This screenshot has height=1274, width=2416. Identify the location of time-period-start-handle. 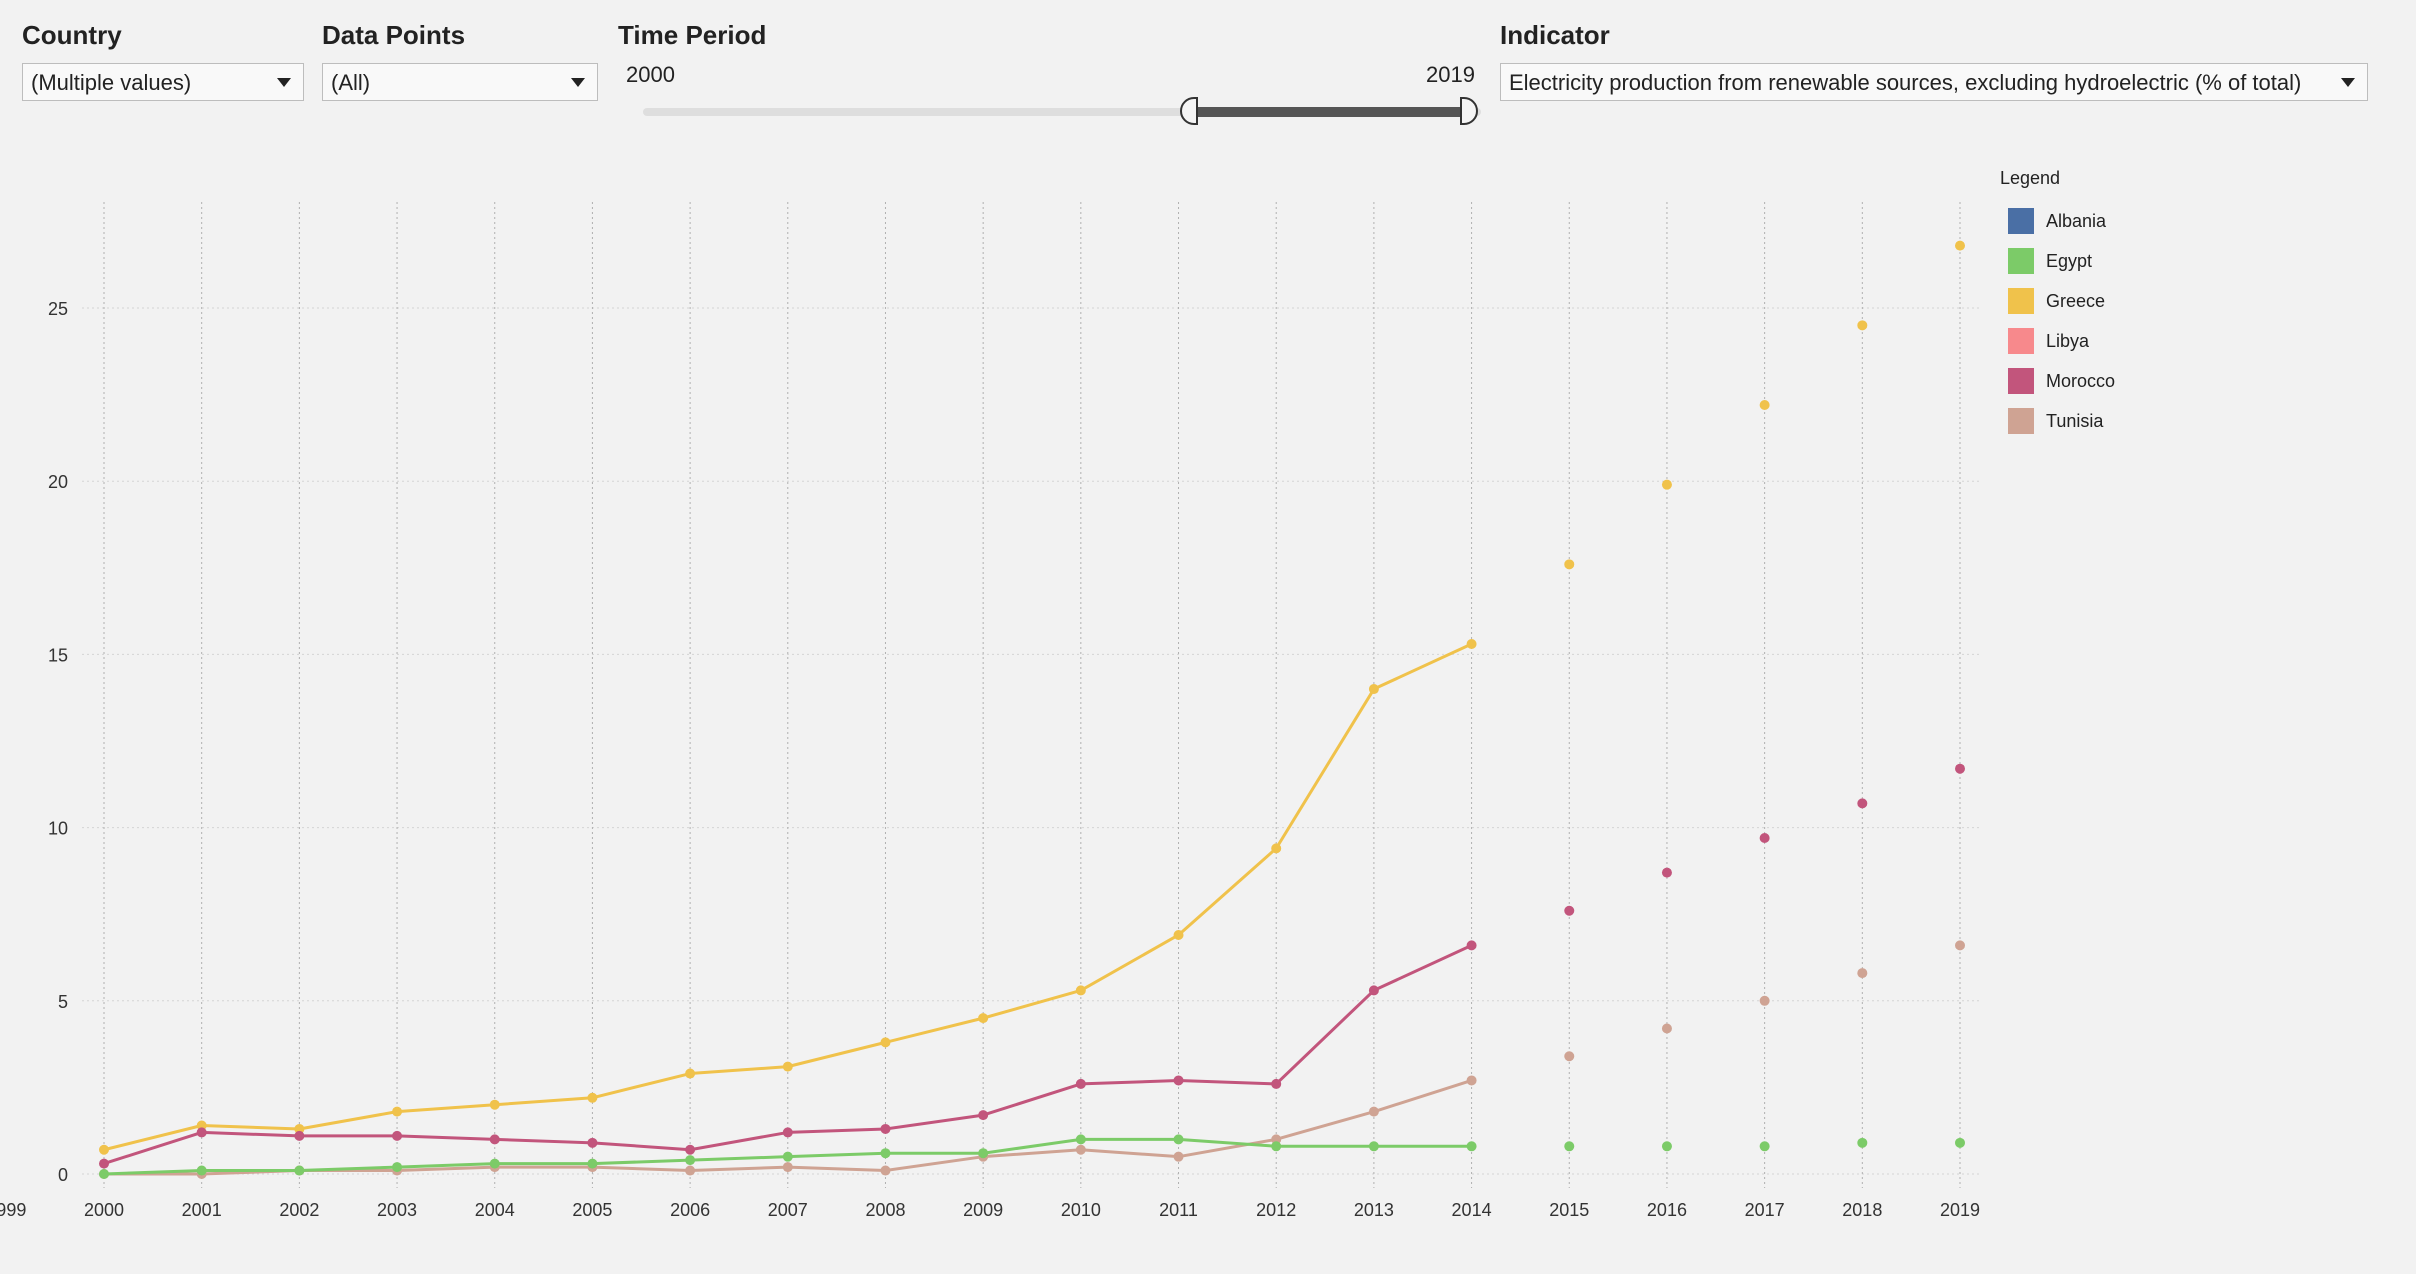
(1189, 111).